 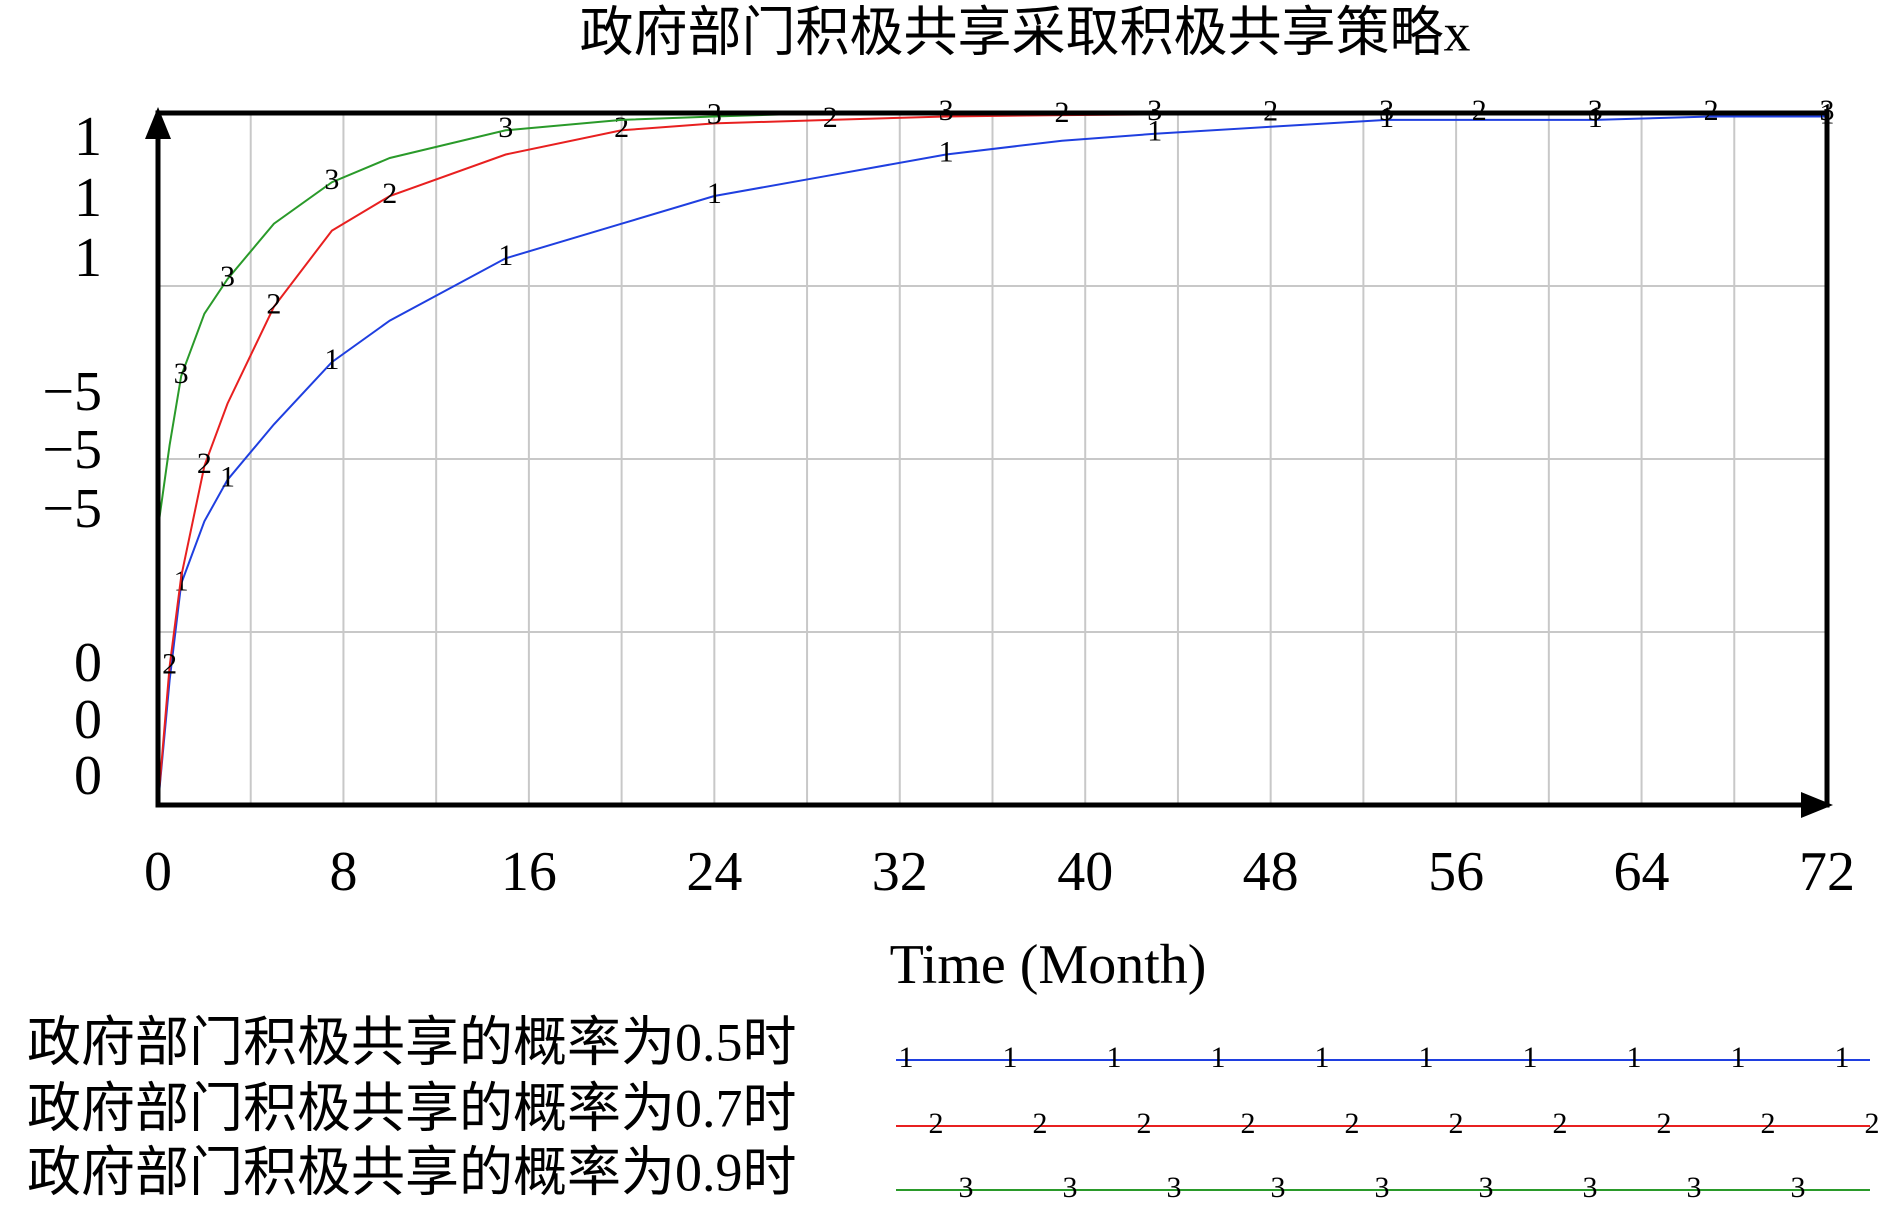 What do you see at coordinates (1085, 872) in the screenshot?
I see `x-tick-label: 40` at bounding box center [1085, 872].